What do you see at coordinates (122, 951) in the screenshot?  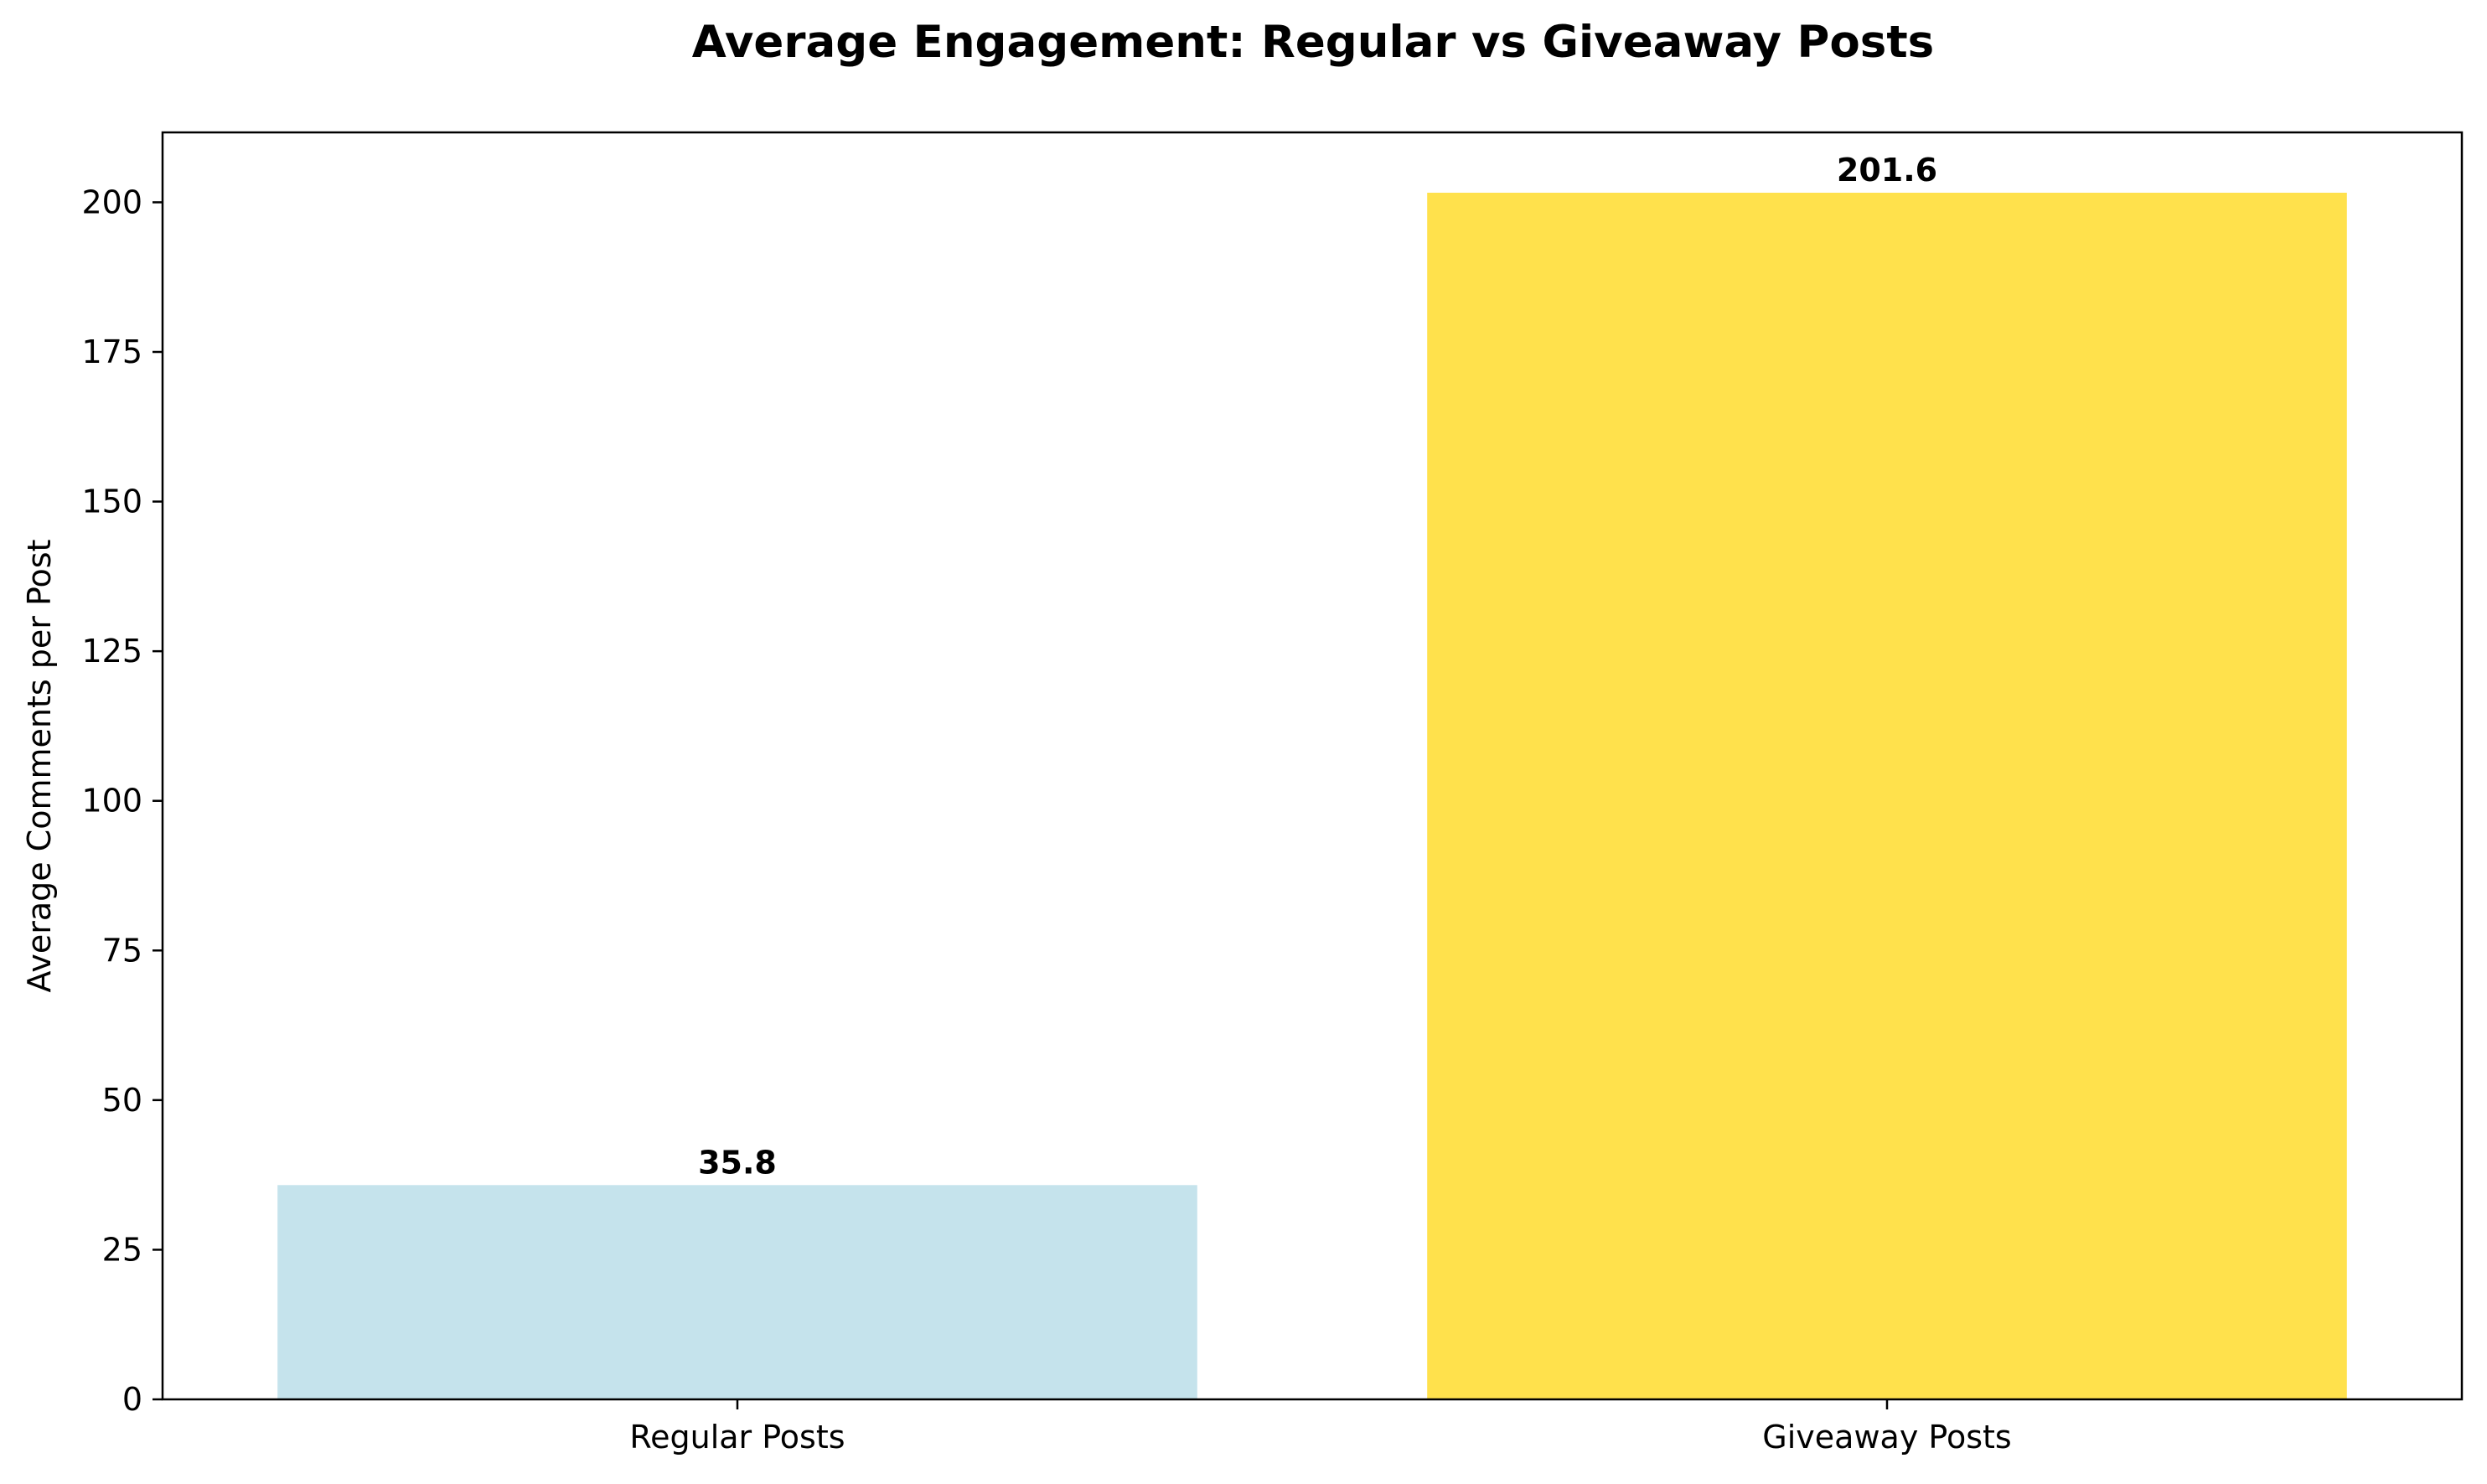 I see `y-tick-label: 75` at bounding box center [122, 951].